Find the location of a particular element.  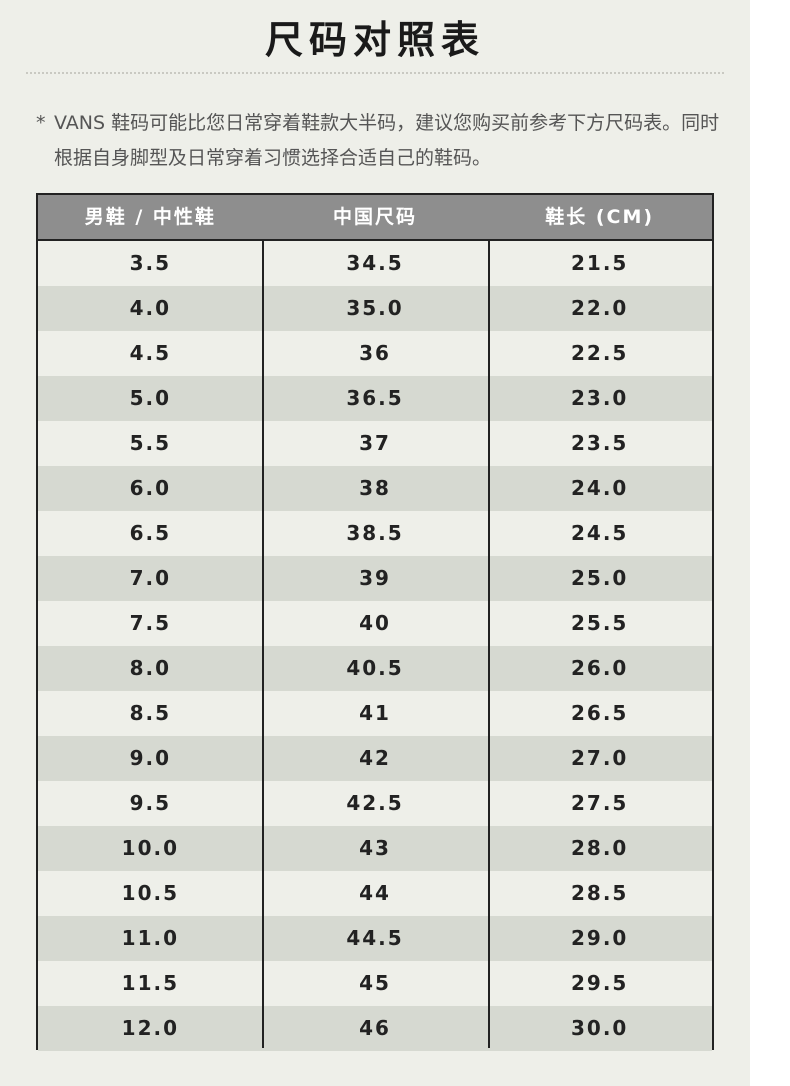

table-row: 8.5 41 26.5 is located at coordinates (375, 713).